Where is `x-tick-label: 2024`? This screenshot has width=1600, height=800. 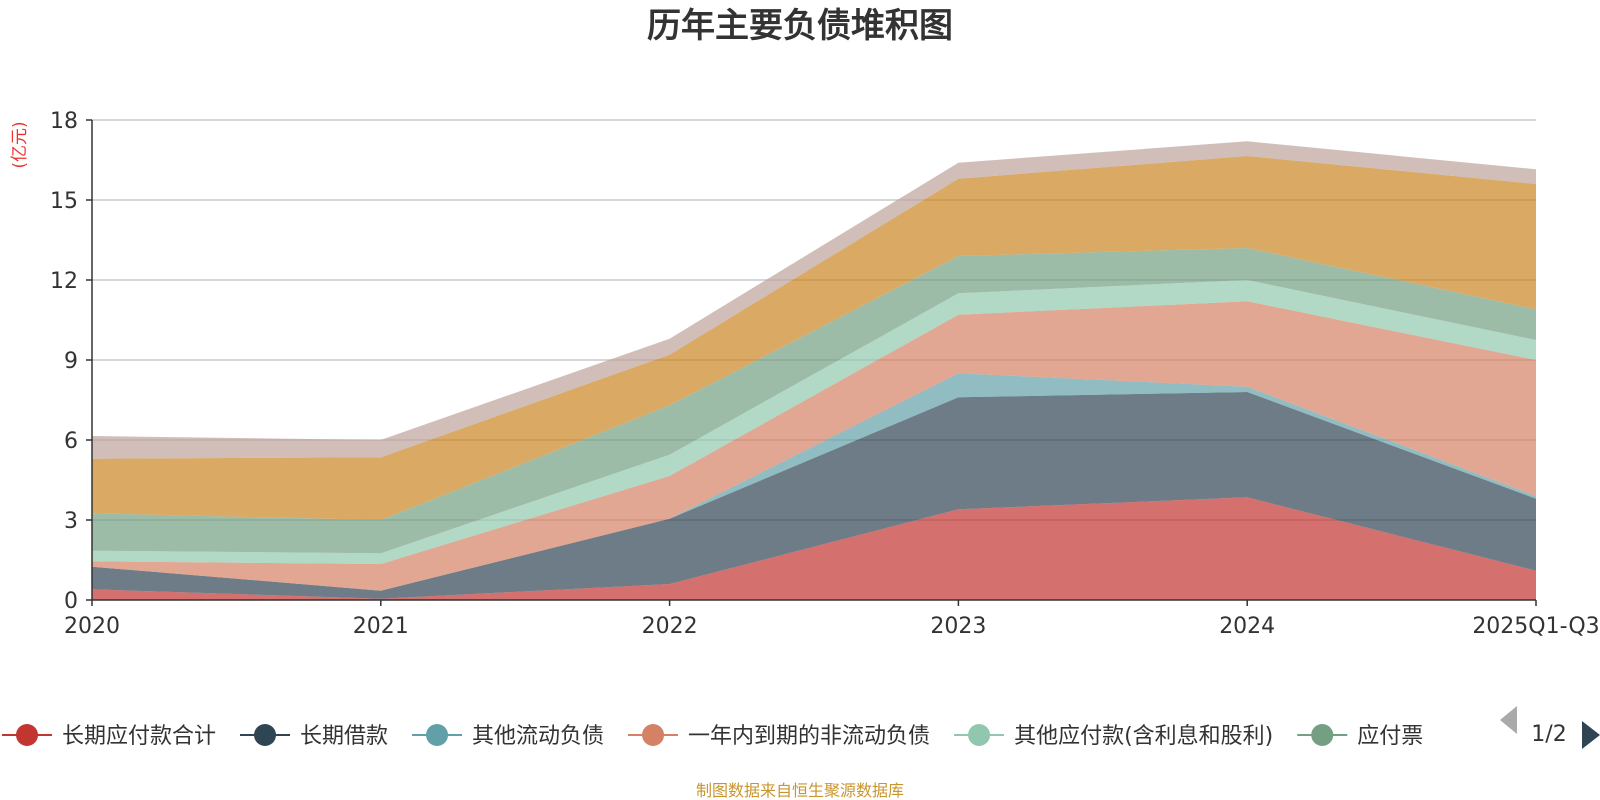
x-tick-label: 2024 is located at coordinates (1247, 626).